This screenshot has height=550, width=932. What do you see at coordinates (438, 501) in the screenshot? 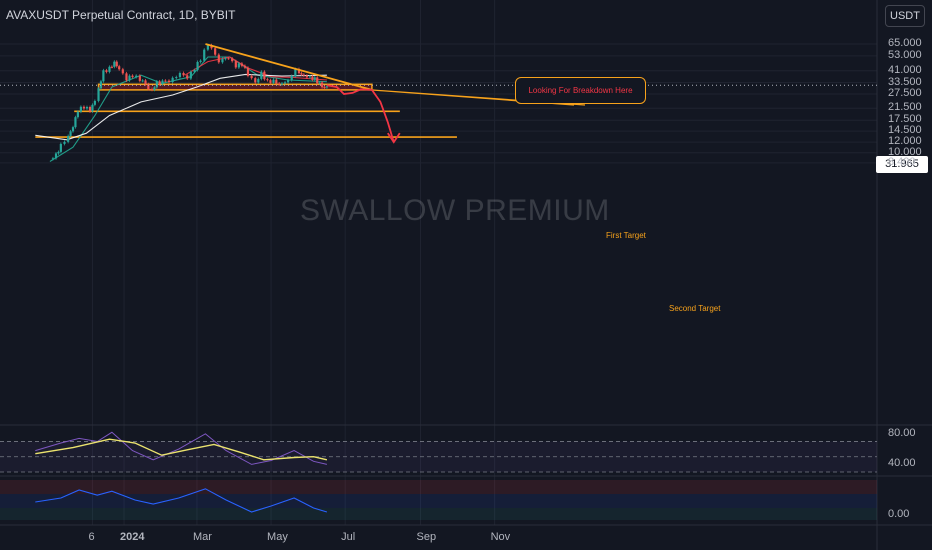
I see `osc-mid-band` at bounding box center [438, 501].